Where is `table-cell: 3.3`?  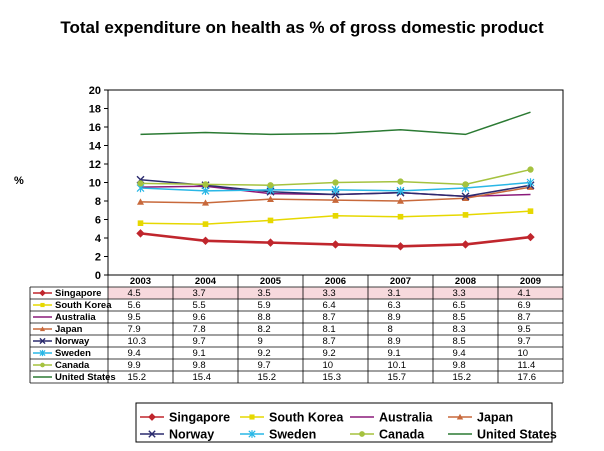 table-cell: 3.3 is located at coordinates (329, 293).